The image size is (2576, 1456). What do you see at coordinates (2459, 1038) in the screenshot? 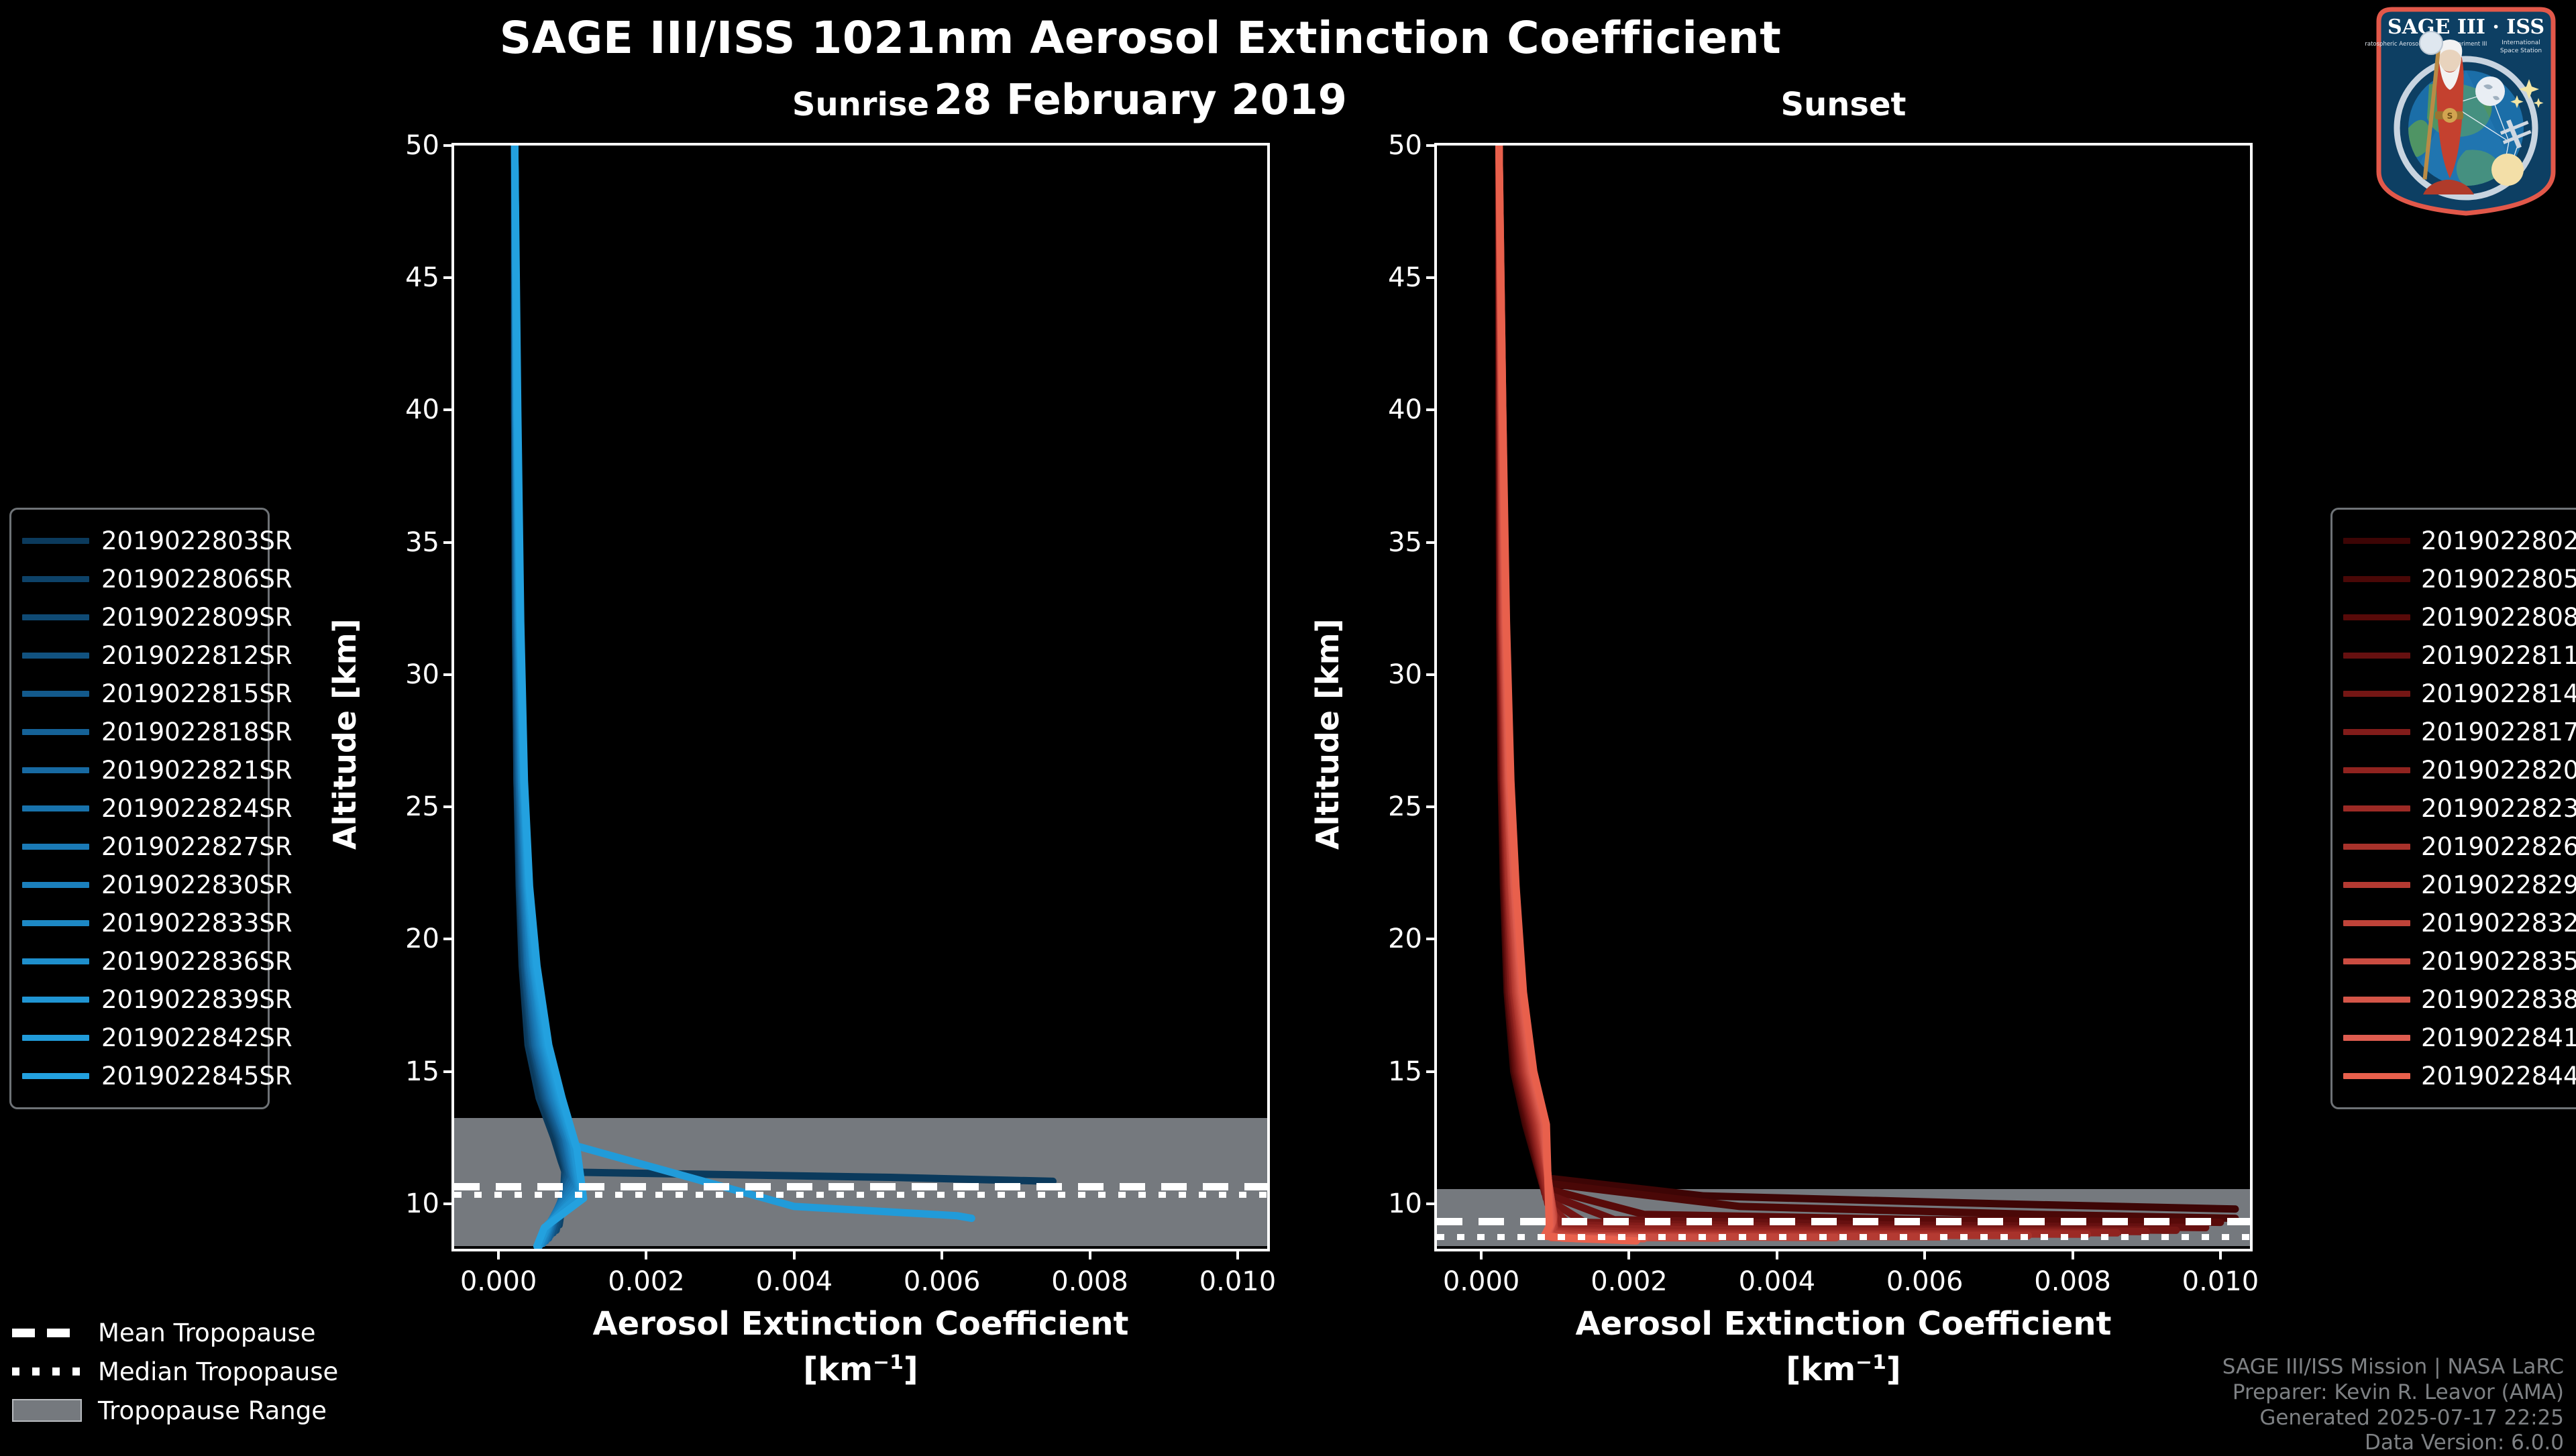
I see `legend-item: 2019022841SS` at bounding box center [2459, 1038].